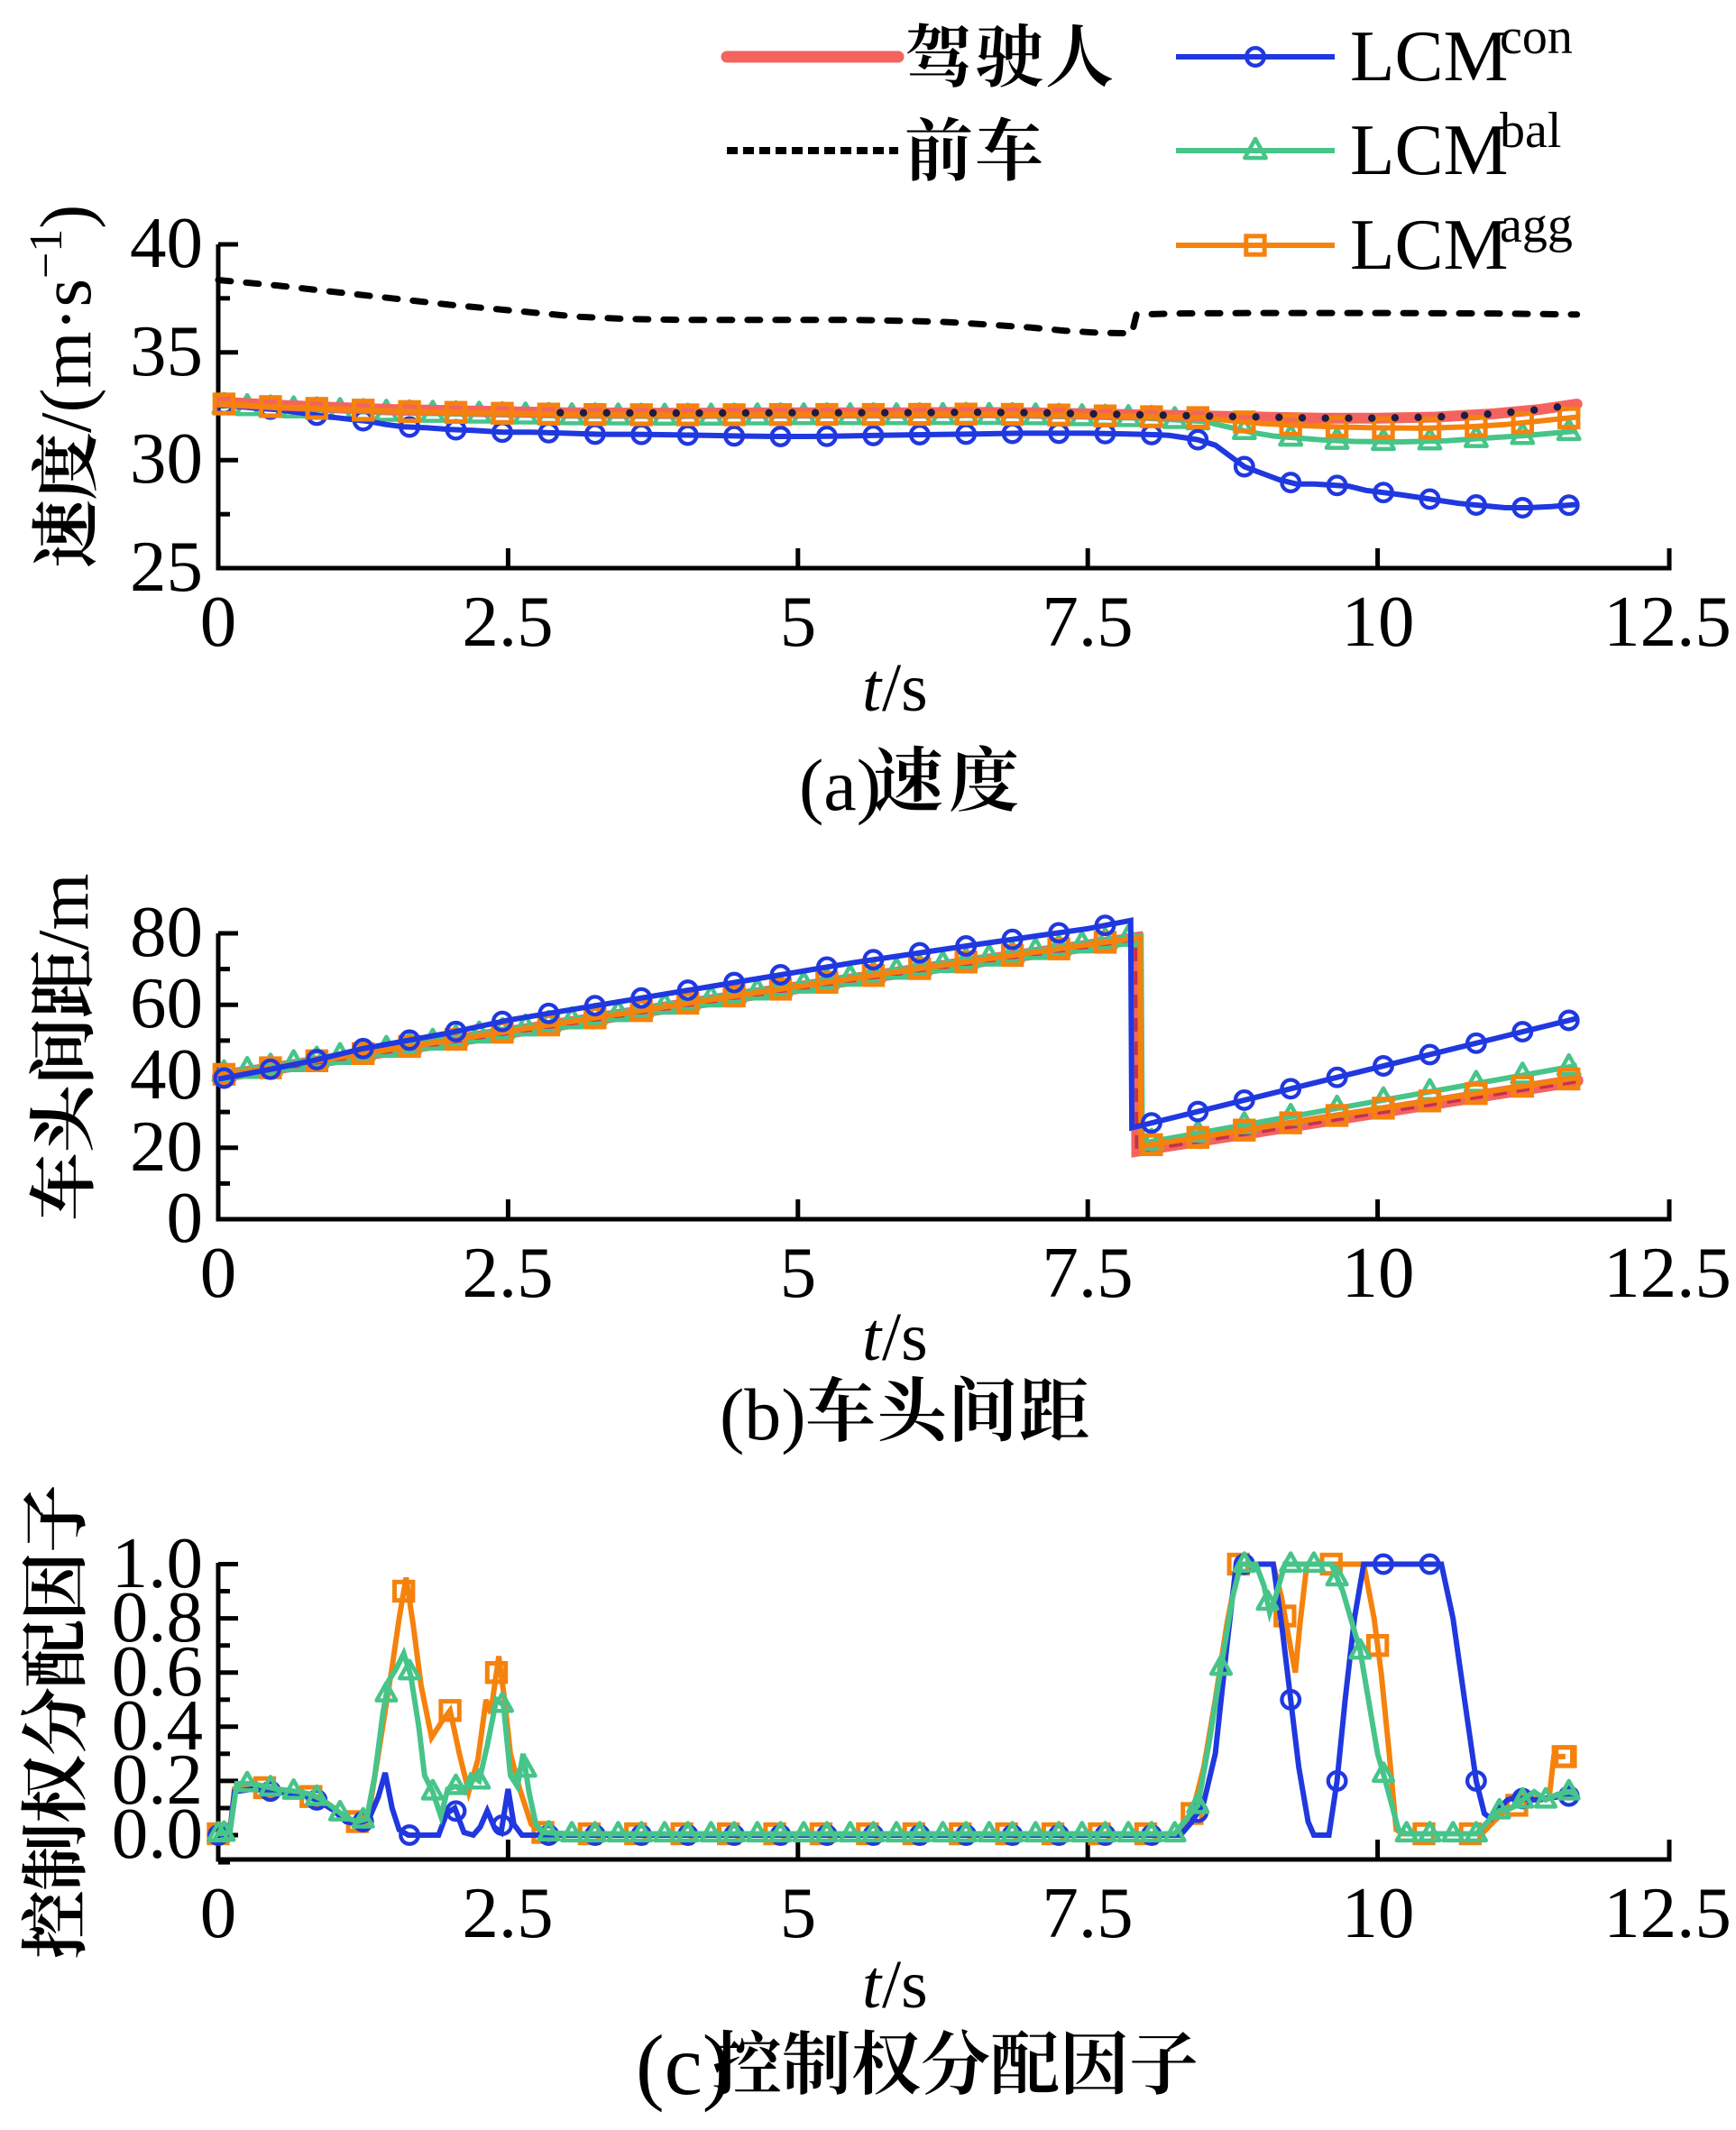 Image resolution: width=1736 pixels, height=2130 pixels. I want to click on svg-text: con, so click(1536, 37).